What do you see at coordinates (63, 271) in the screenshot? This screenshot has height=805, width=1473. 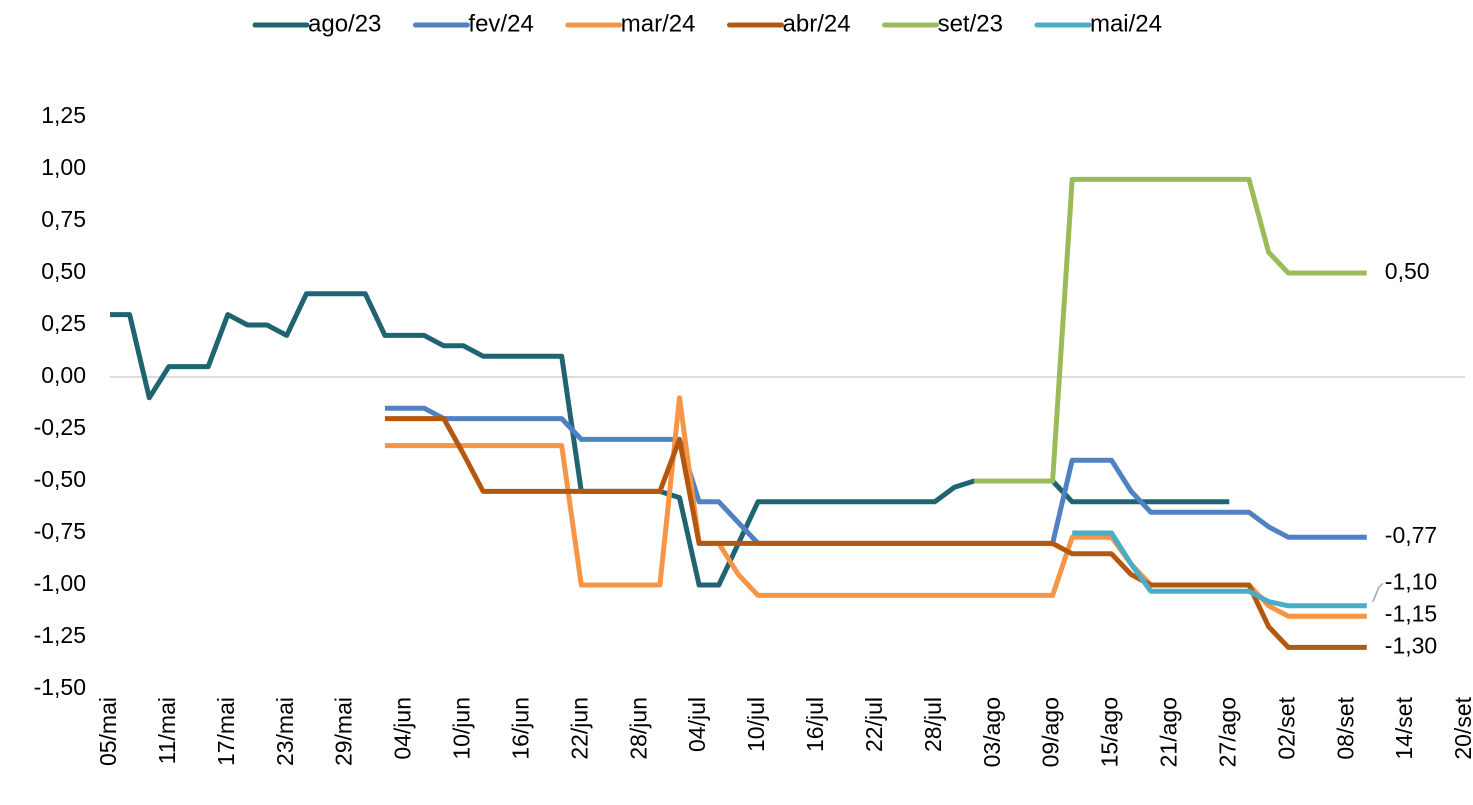 I see `y-tick-label: 0,50` at bounding box center [63, 271].